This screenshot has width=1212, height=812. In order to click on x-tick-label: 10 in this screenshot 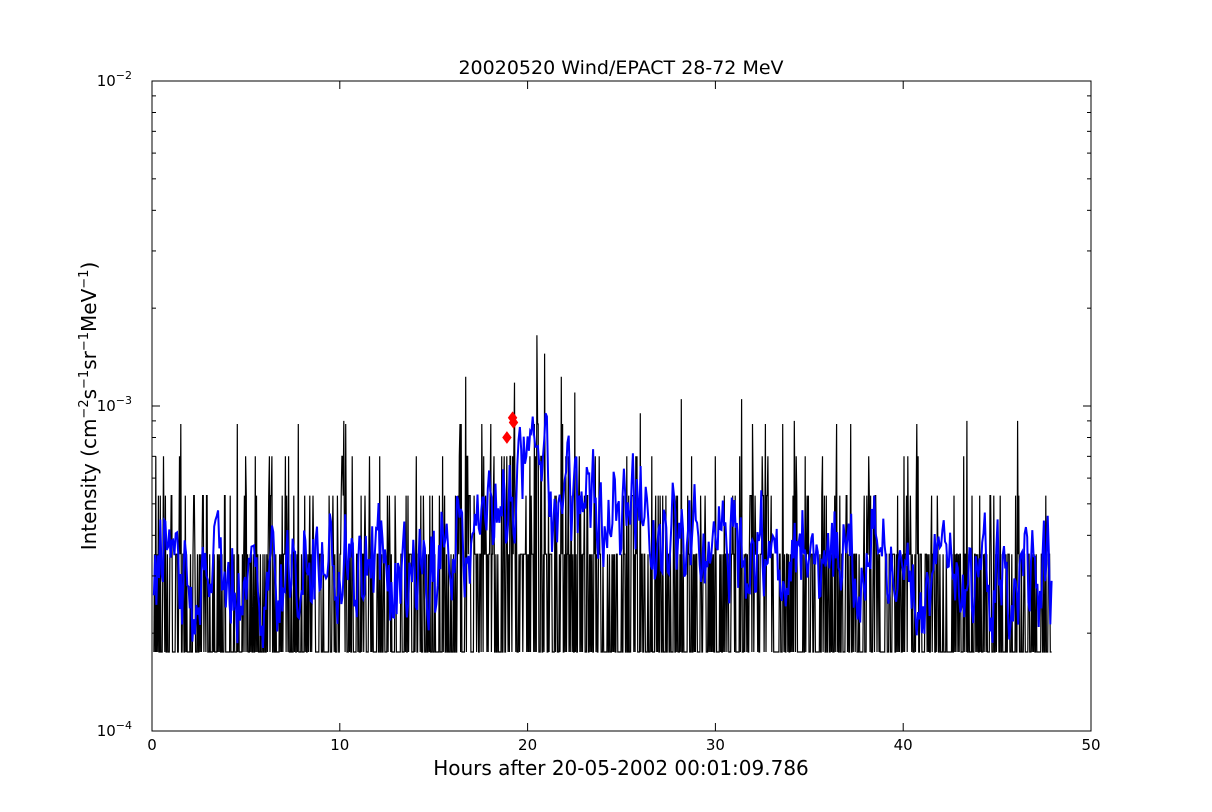, I will do `click(339, 745)`.